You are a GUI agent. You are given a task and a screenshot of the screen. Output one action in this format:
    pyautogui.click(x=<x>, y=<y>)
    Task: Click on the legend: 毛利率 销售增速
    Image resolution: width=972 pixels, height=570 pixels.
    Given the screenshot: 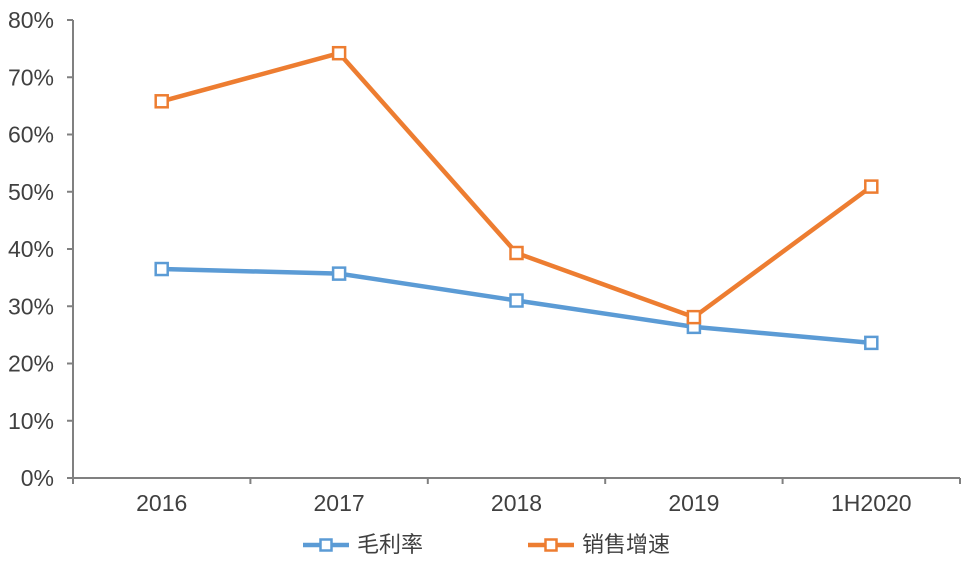 What is the action you would take?
    pyautogui.click(x=486, y=545)
    